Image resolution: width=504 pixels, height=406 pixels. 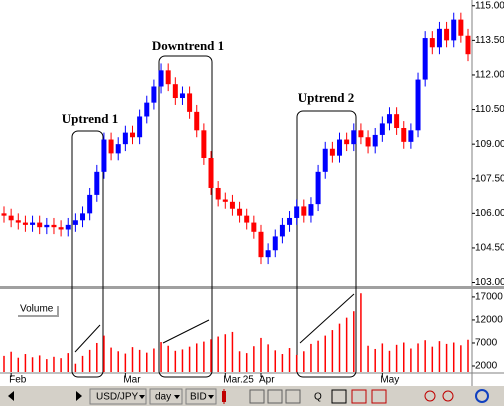 What do you see at coordinates (486, 343) in the screenshot?
I see `y-tick-label: 7000` at bounding box center [486, 343].